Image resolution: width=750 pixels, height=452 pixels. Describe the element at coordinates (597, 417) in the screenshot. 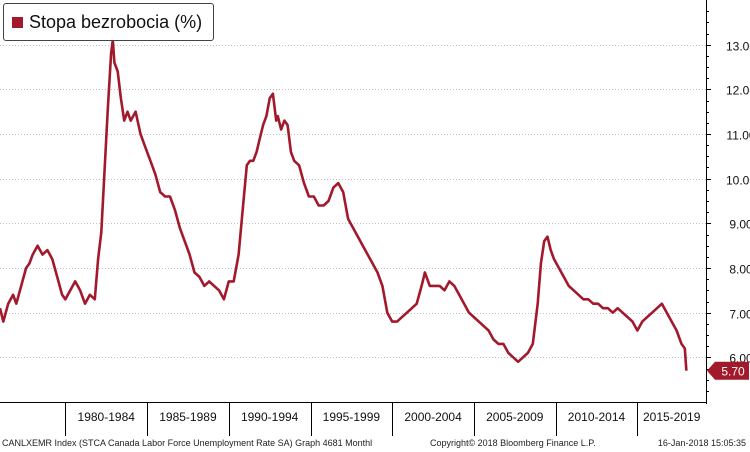

I see `x-period-label: 2010-2014` at that location.